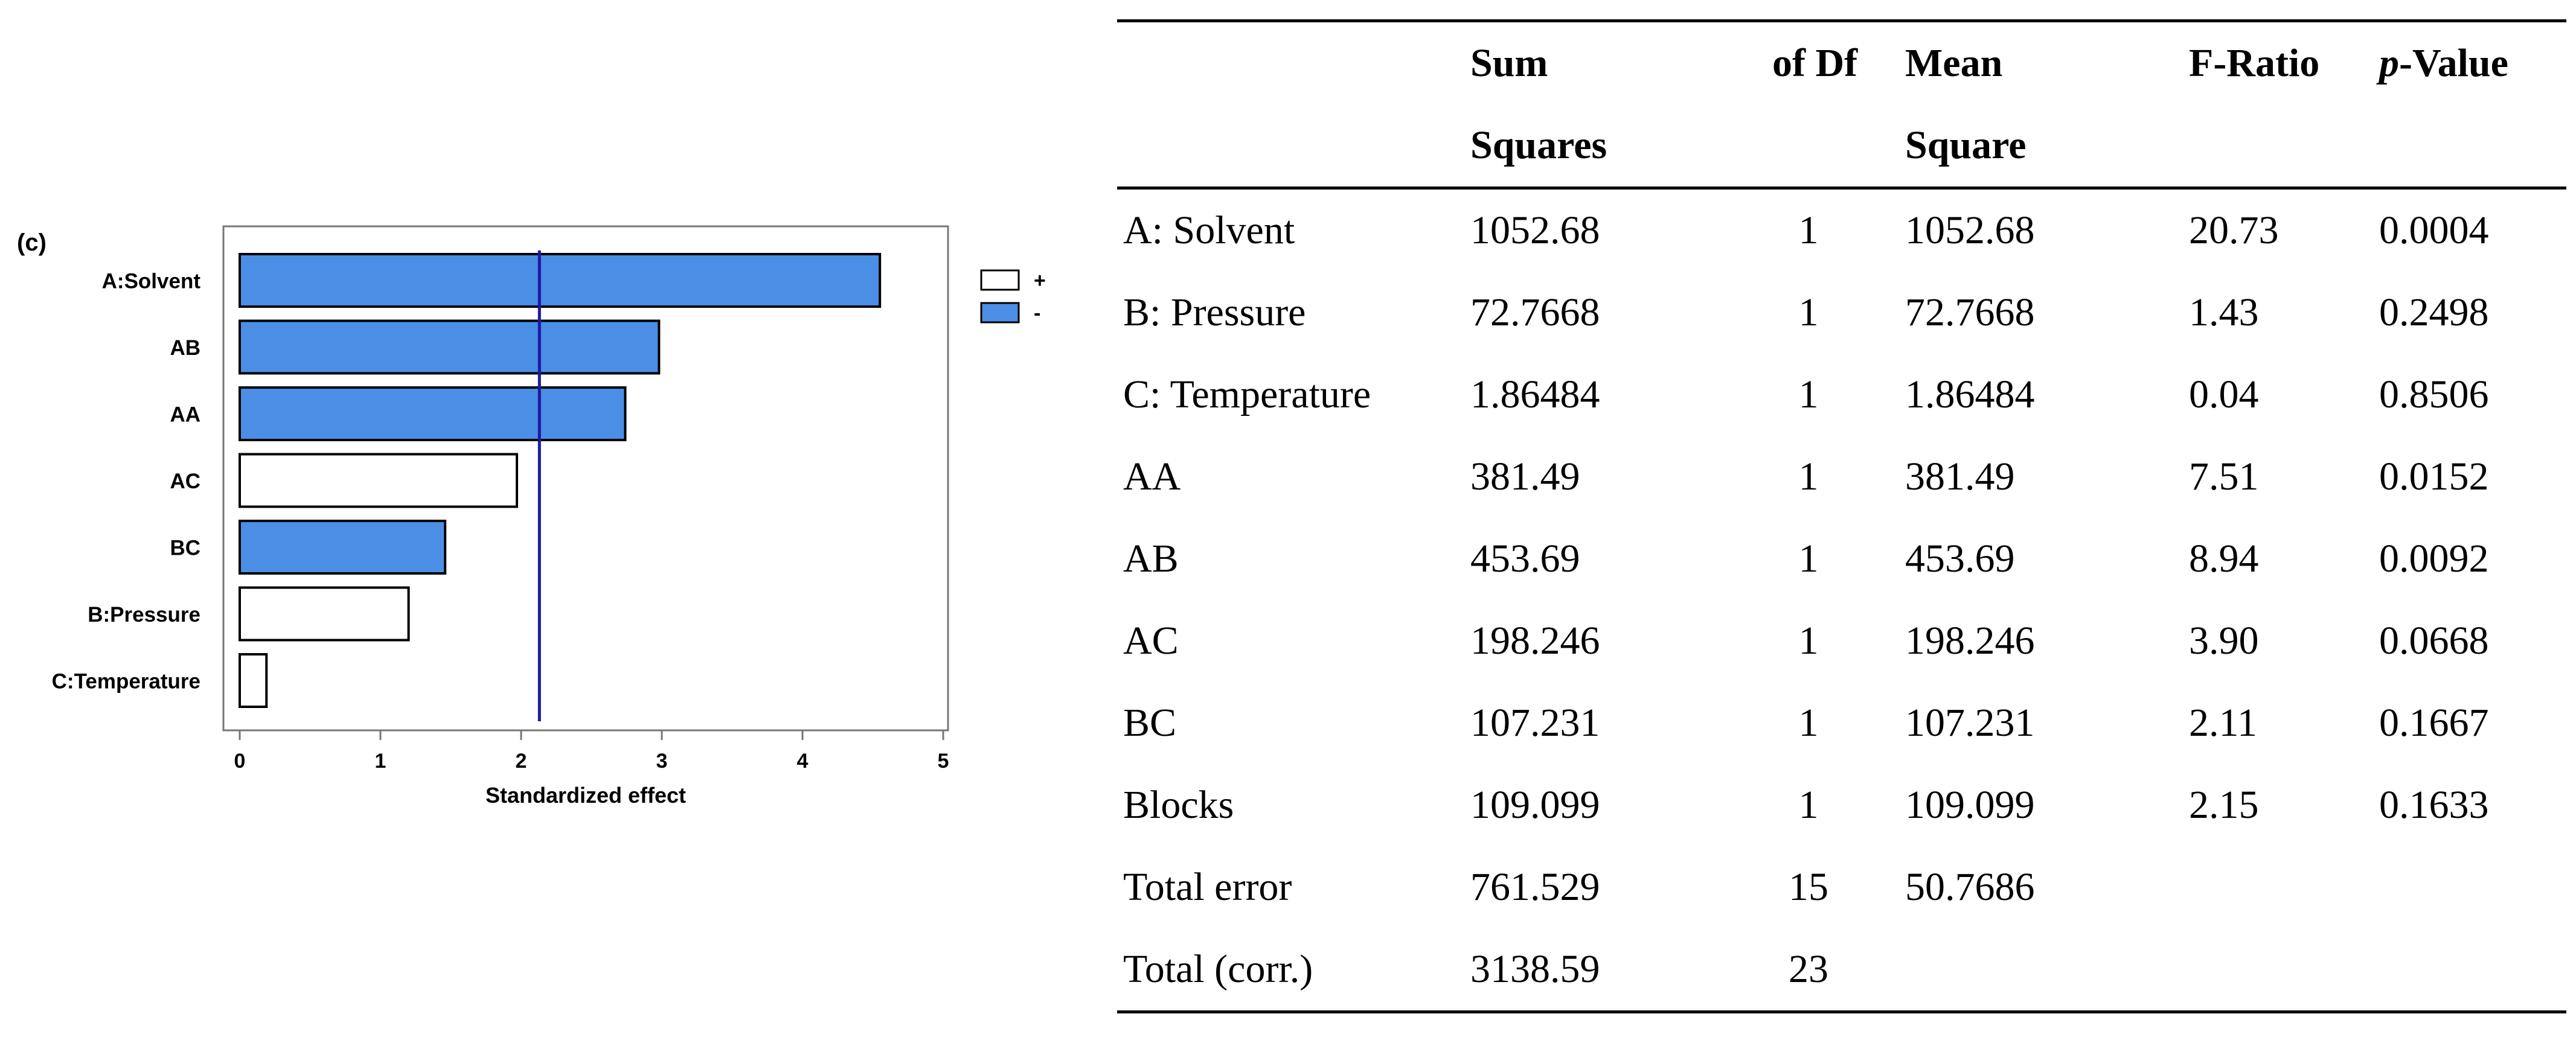 The width and height of the screenshot is (2576, 1043). What do you see at coordinates (144, 615) in the screenshot?
I see `category-label: B:Pressure` at bounding box center [144, 615].